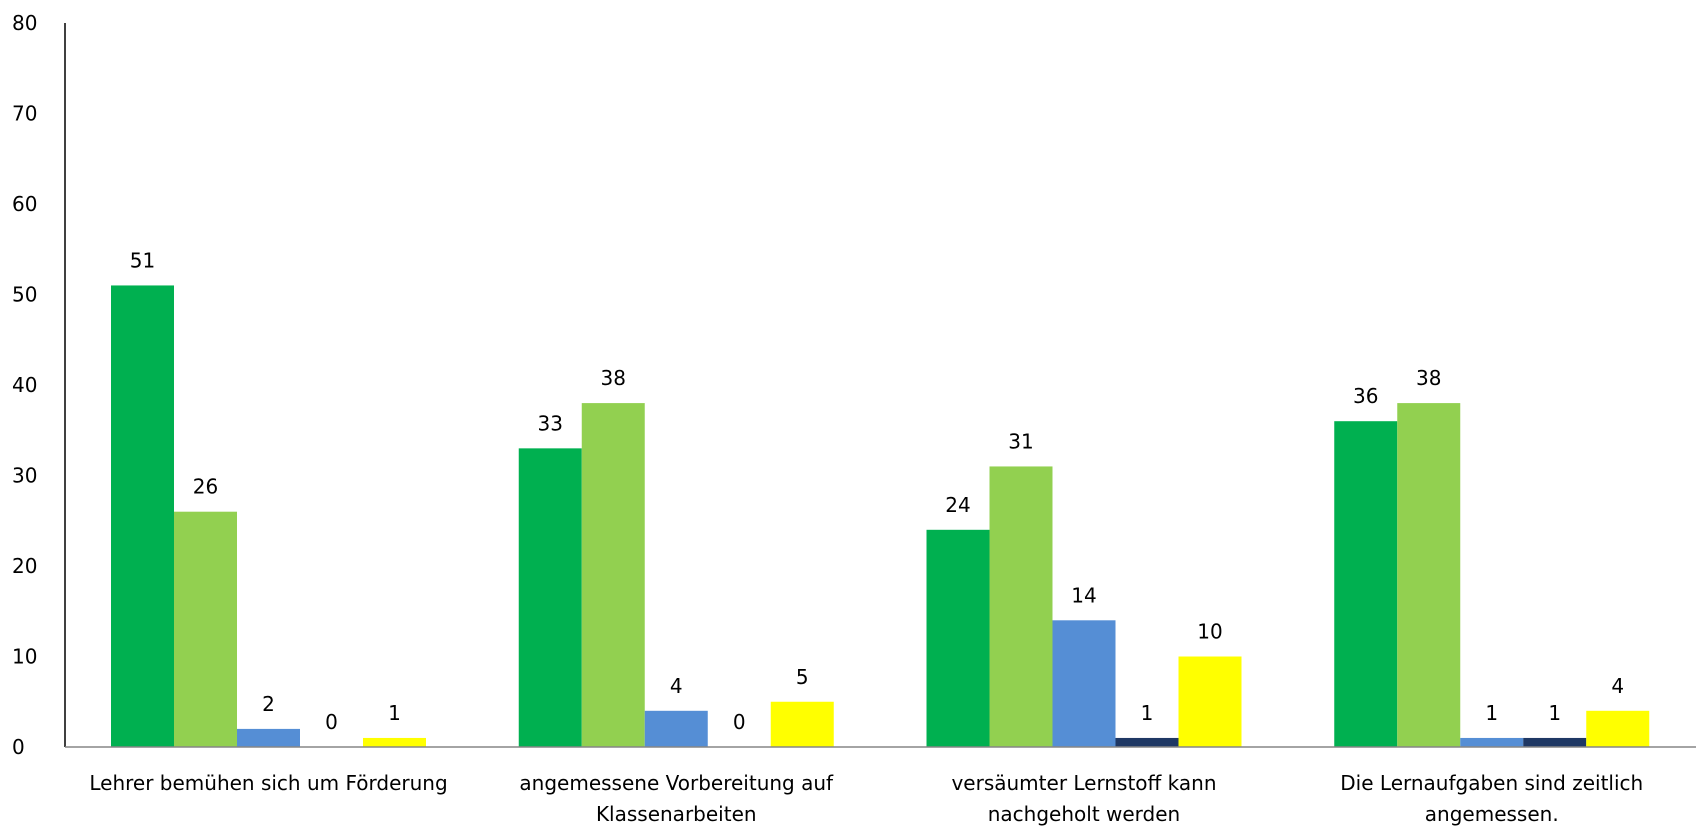  I want to click on category-label-4-line-2: angemessen., so click(1492, 814).